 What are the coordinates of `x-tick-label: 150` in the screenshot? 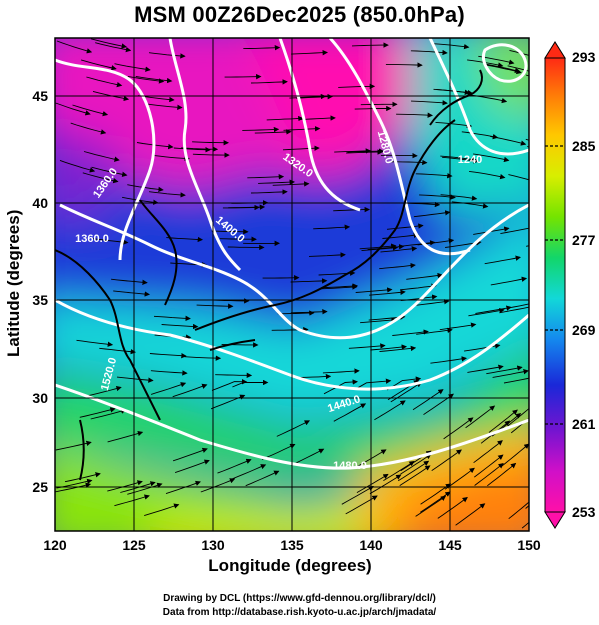 It's located at (529, 545).